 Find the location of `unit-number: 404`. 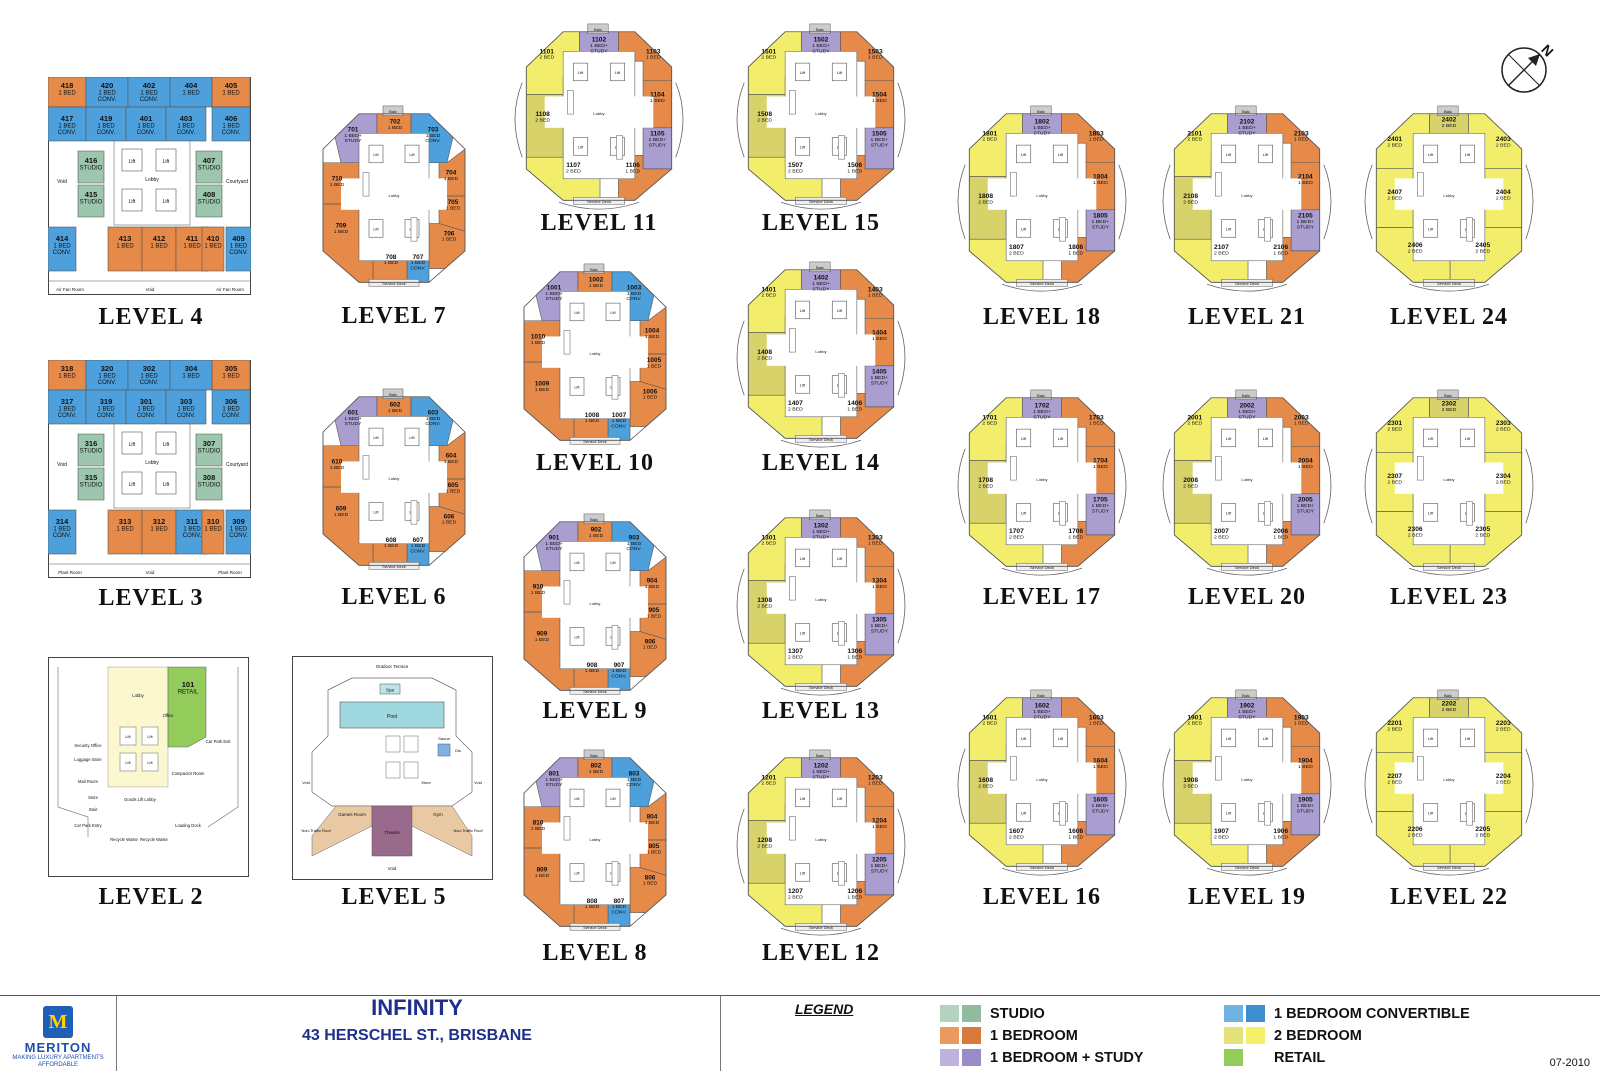

unit-number: 404 is located at coordinates (191, 85).